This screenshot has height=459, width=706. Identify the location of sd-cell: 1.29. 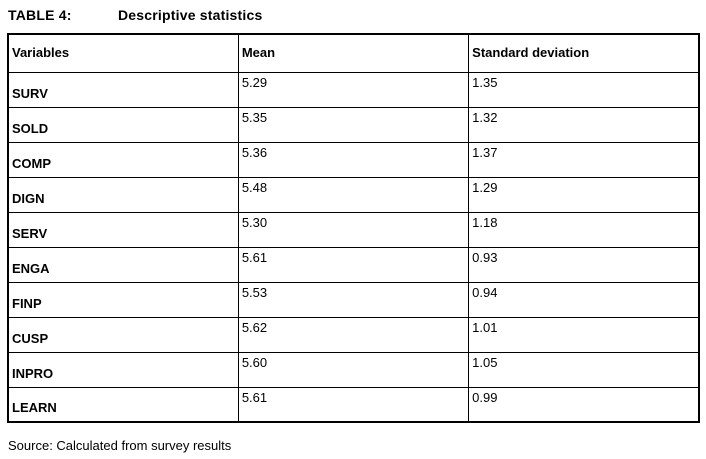
(584, 194).